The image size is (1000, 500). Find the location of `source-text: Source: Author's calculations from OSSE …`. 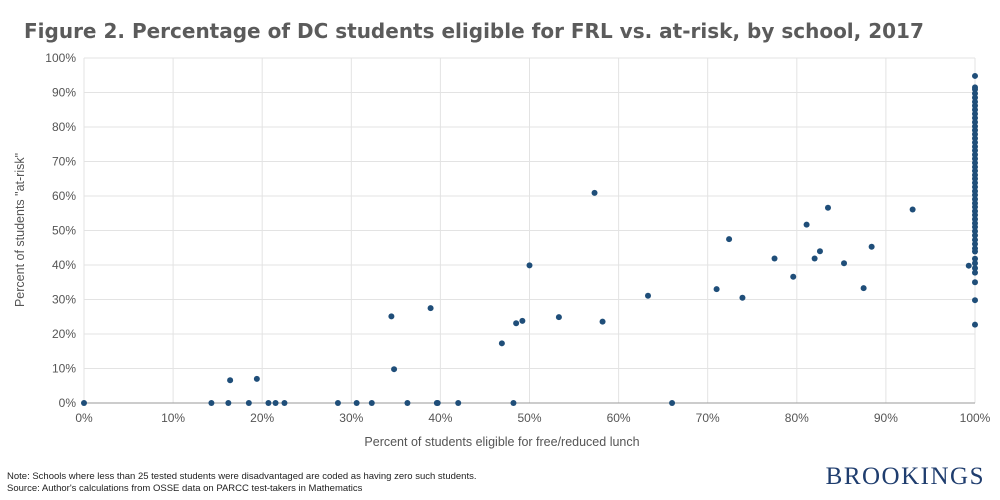

source-text: Source: Author's calculations from OSSE … is located at coordinates (185, 488).